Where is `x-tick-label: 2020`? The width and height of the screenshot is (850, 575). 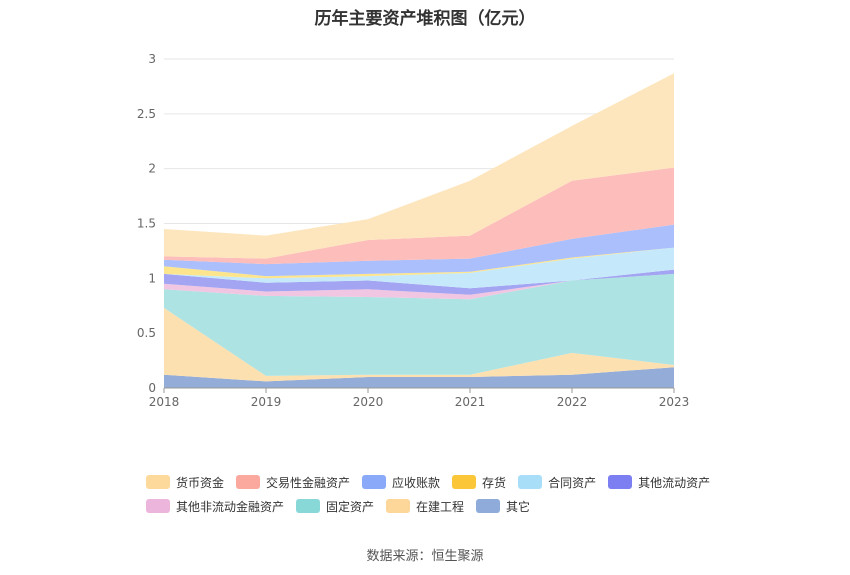
x-tick-label: 2020 is located at coordinates (368, 402).